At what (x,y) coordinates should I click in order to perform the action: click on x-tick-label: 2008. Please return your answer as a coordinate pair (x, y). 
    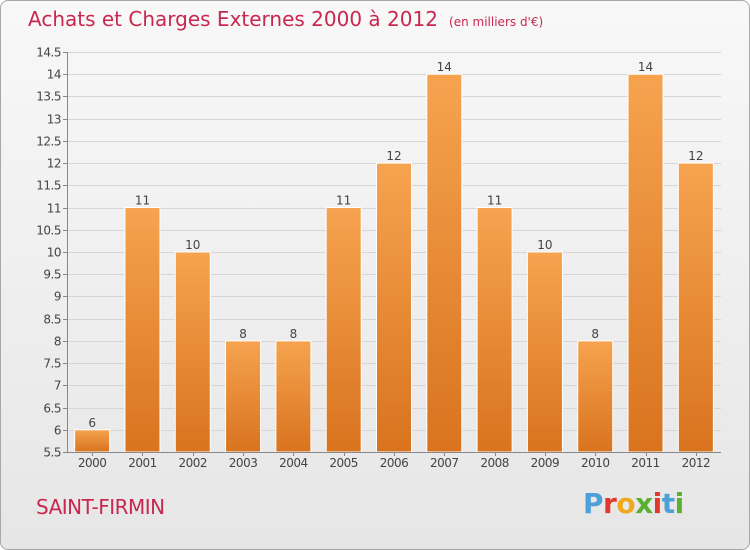
    Looking at the image, I should click on (494, 463).